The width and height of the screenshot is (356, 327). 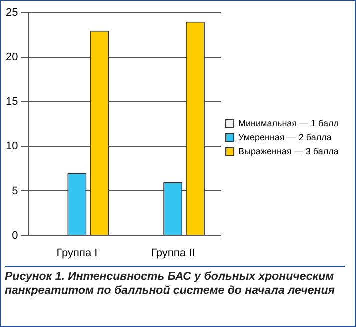 I want to click on y-tick-label: 20, so click(x=12, y=58).